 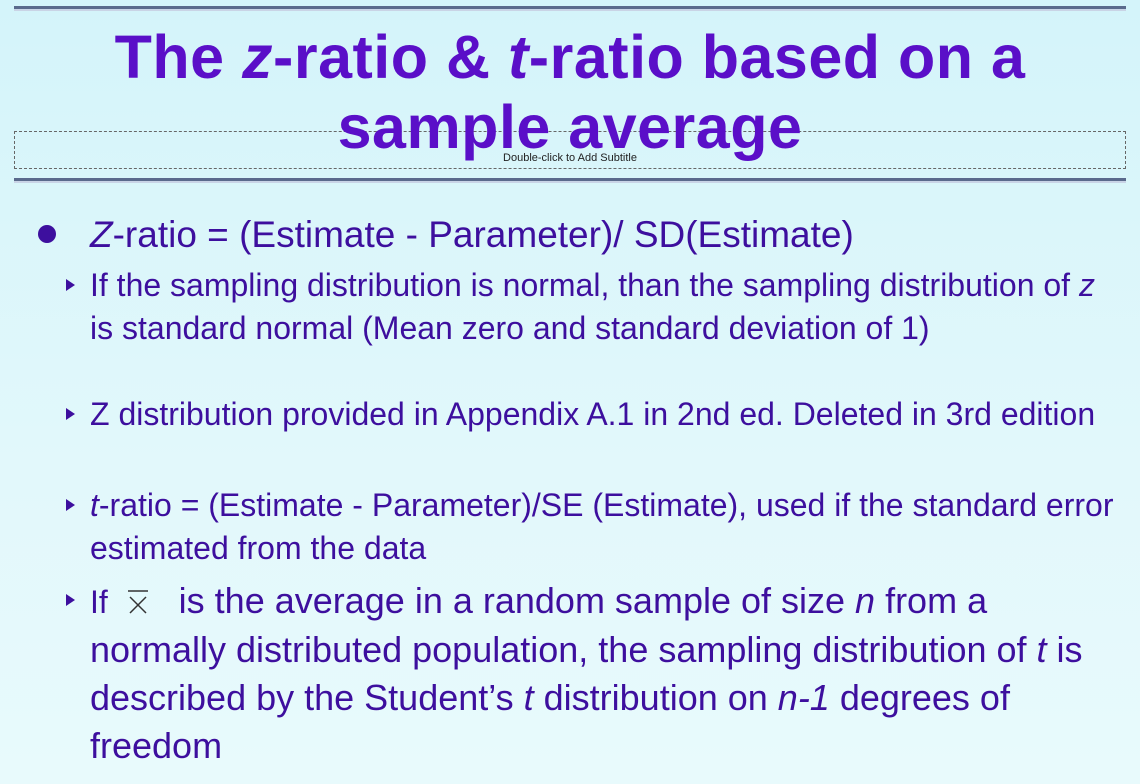 What do you see at coordinates (655, 697) in the screenshot?
I see `text: distribution on` at bounding box center [655, 697].